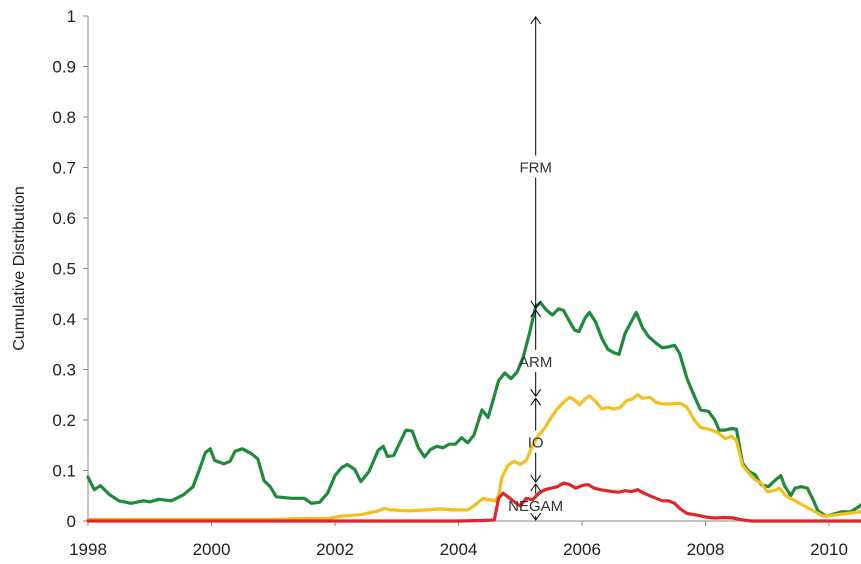  I want to click on x-tick-label: 2004, so click(459, 549).